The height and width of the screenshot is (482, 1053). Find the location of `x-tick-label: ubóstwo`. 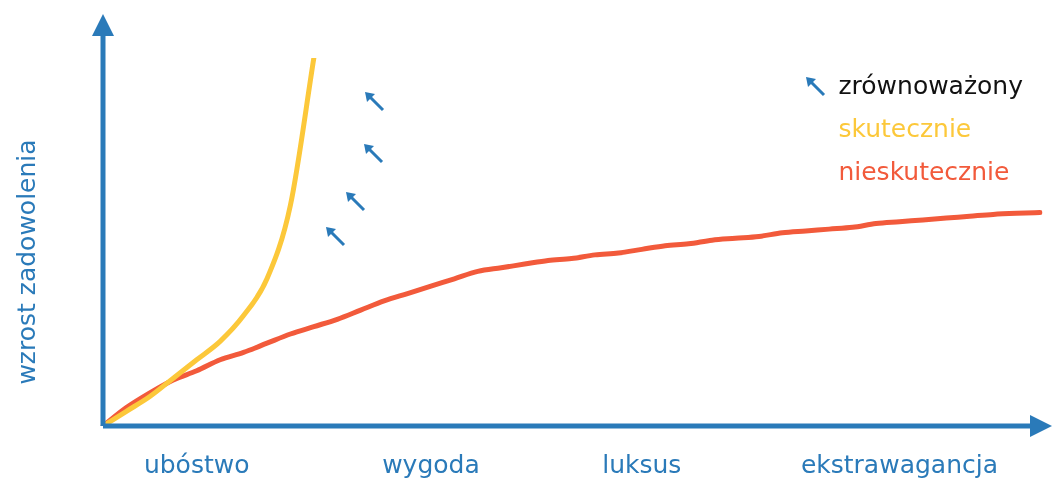

x-tick-label: ubóstwo is located at coordinates (196, 464).